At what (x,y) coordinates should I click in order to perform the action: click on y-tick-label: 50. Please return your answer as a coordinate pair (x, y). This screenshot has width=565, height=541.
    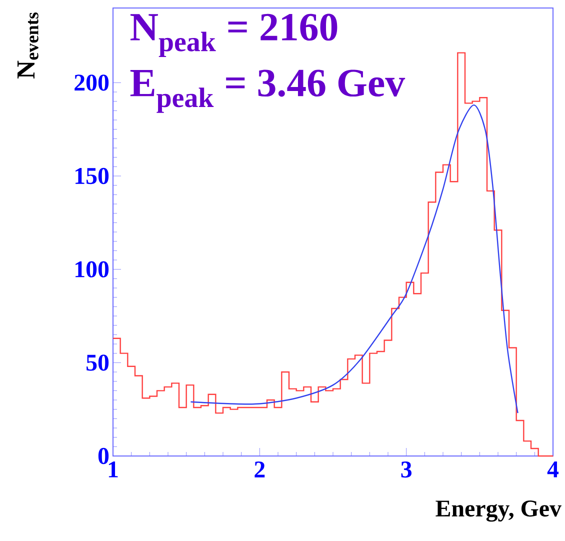
    Looking at the image, I should click on (97, 362).